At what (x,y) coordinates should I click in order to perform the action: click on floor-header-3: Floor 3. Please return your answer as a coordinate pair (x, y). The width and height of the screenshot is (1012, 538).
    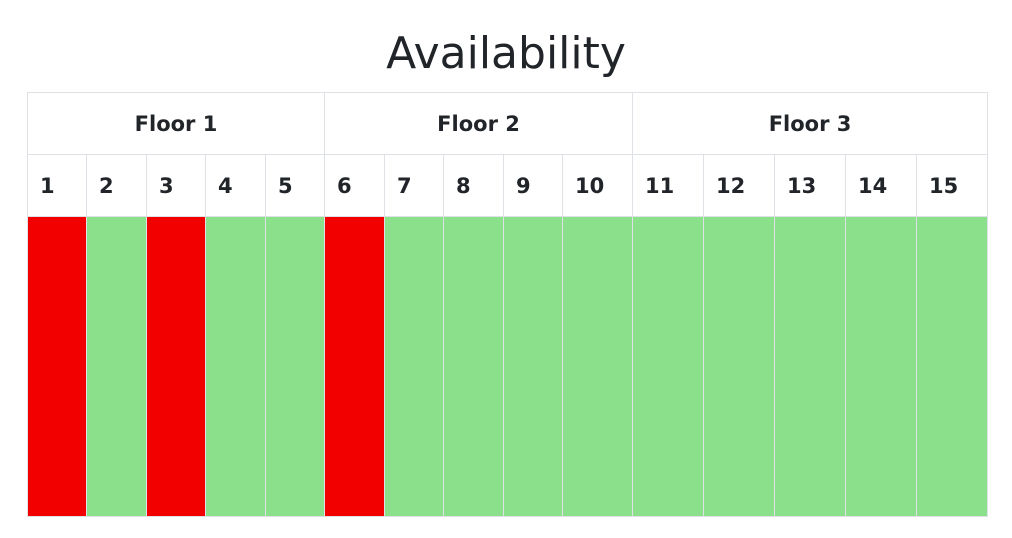
    Looking at the image, I should click on (810, 123).